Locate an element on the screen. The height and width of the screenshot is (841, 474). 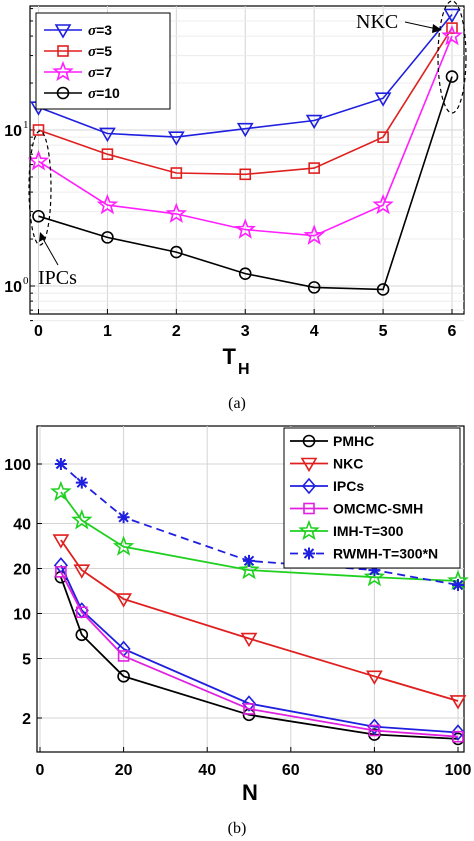
chart-a-xtick-label: 6 is located at coordinates (452, 331).